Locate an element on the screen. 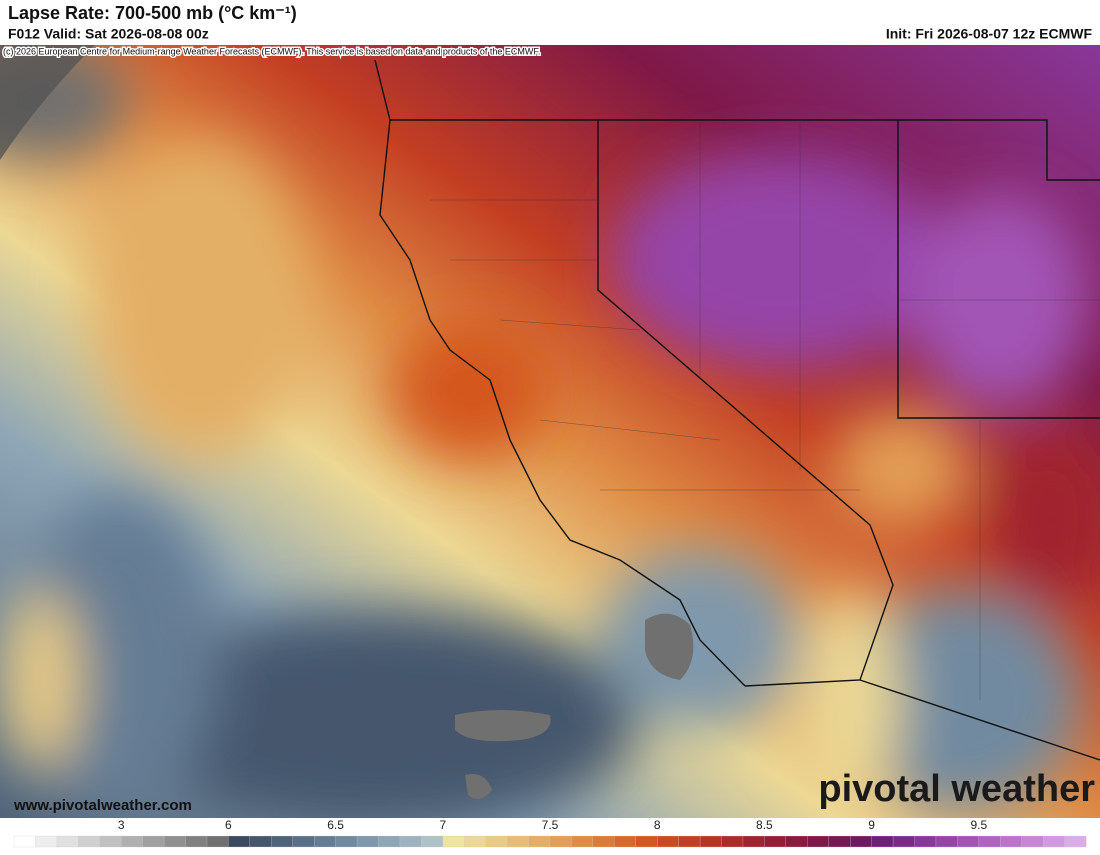  colorbar-label: 6.5 is located at coordinates (335, 825).